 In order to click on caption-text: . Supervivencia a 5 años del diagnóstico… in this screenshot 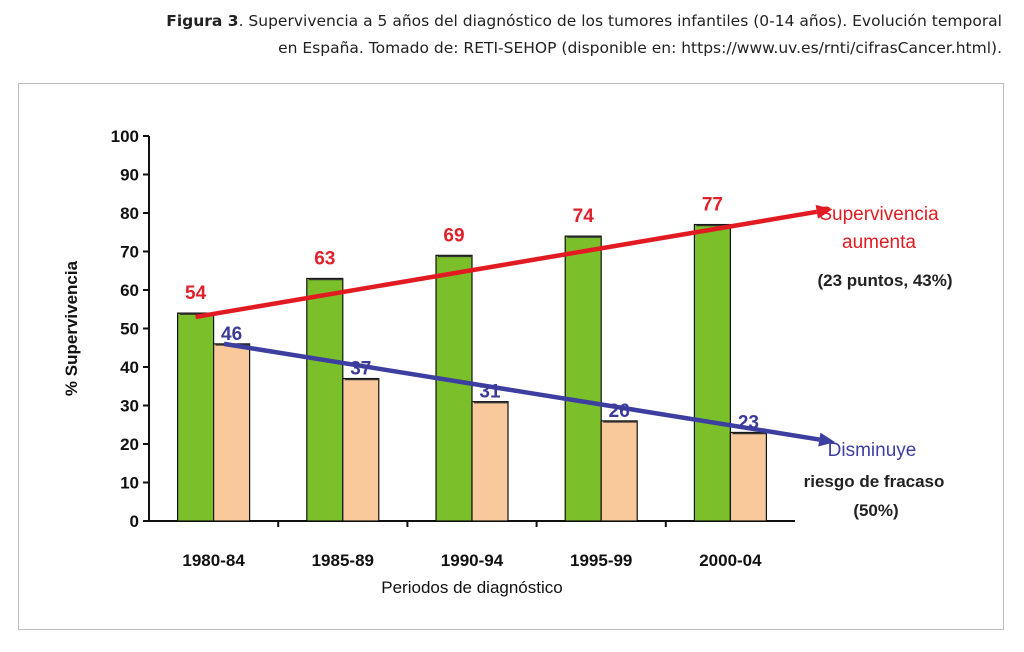, I will do `click(620, 21)`.